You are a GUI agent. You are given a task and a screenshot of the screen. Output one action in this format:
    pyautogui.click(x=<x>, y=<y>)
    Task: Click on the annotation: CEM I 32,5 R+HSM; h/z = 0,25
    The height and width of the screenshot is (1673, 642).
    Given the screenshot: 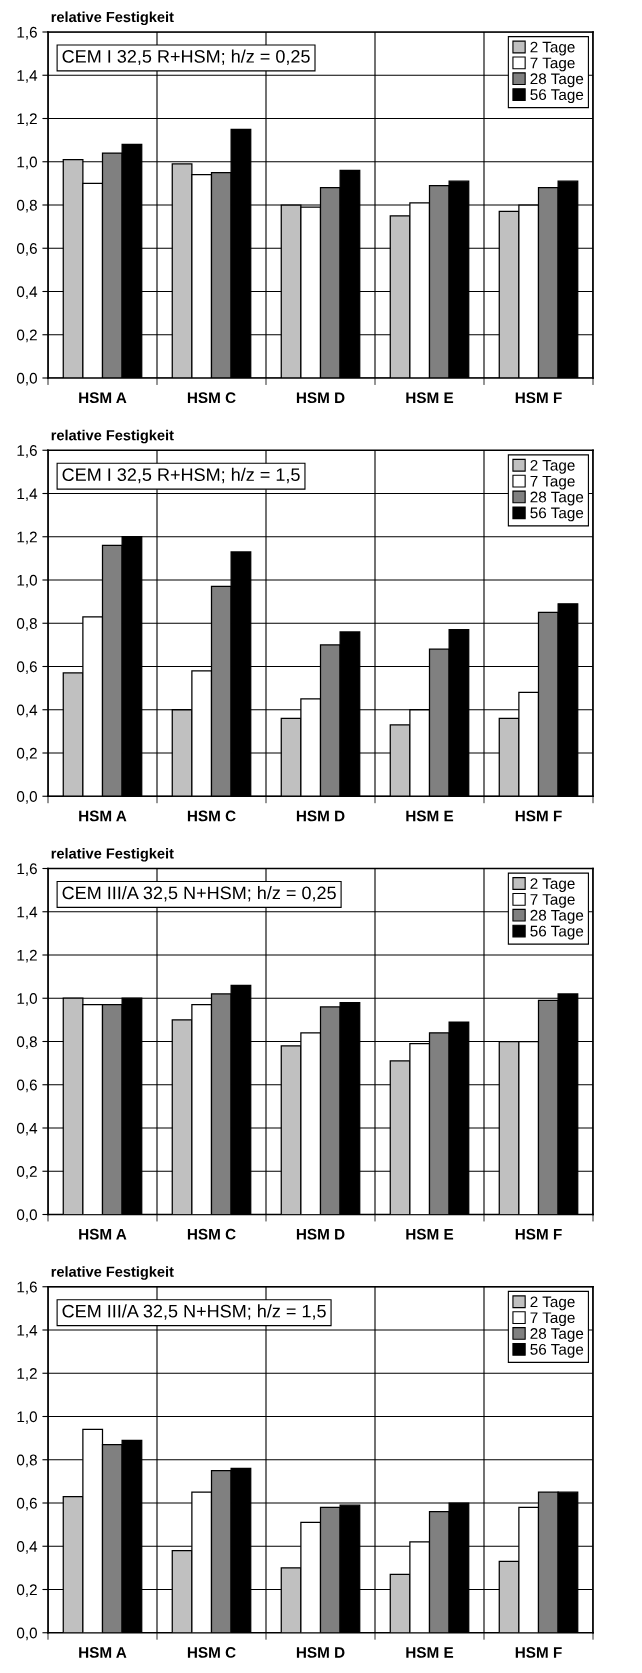 What is the action you would take?
    pyautogui.click(x=186, y=57)
    